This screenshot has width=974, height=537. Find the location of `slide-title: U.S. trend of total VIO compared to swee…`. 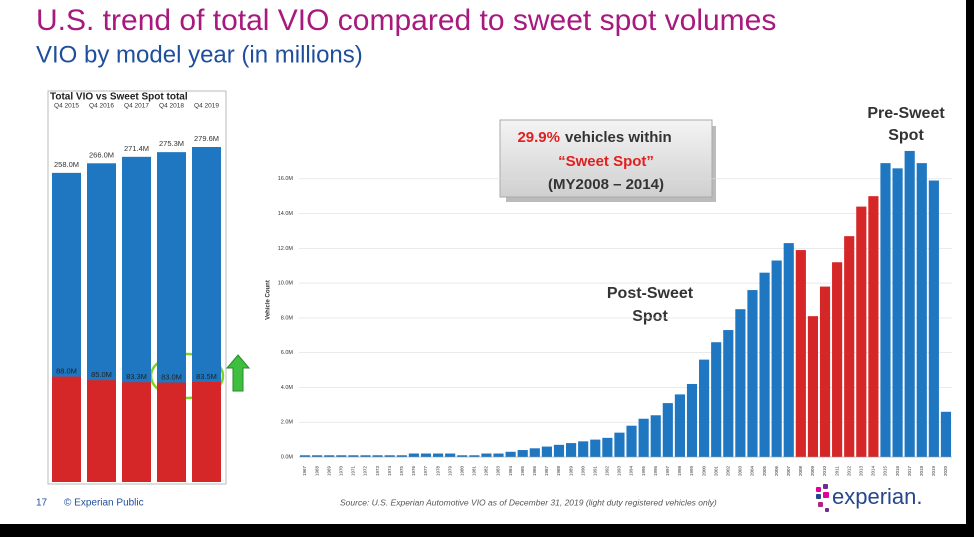

slide-title: U.S. trend of total VIO compared to swee… is located at coordinates (406, 20).